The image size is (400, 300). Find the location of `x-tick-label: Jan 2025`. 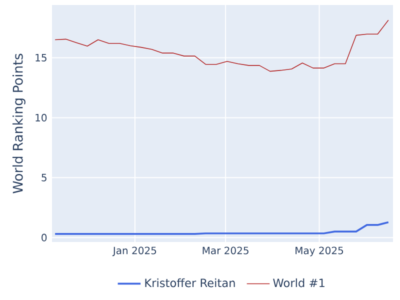

x-tick-label: Jan 2025 is located at coordinates (134, 251).